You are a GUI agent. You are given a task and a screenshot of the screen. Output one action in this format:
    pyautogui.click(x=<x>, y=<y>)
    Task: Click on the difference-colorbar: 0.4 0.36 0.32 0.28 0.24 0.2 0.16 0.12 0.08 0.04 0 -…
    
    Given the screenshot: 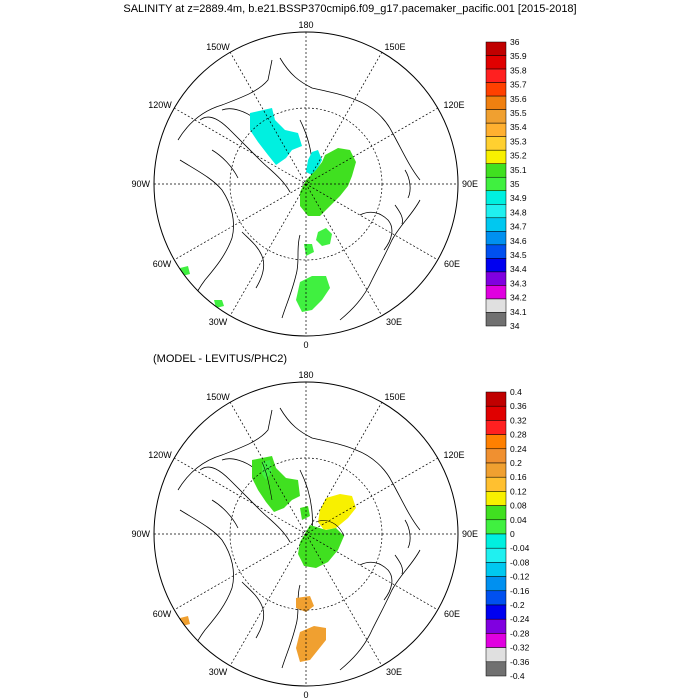 What is the action you would take?
    pyautogui.click(x=507, y=534)
    